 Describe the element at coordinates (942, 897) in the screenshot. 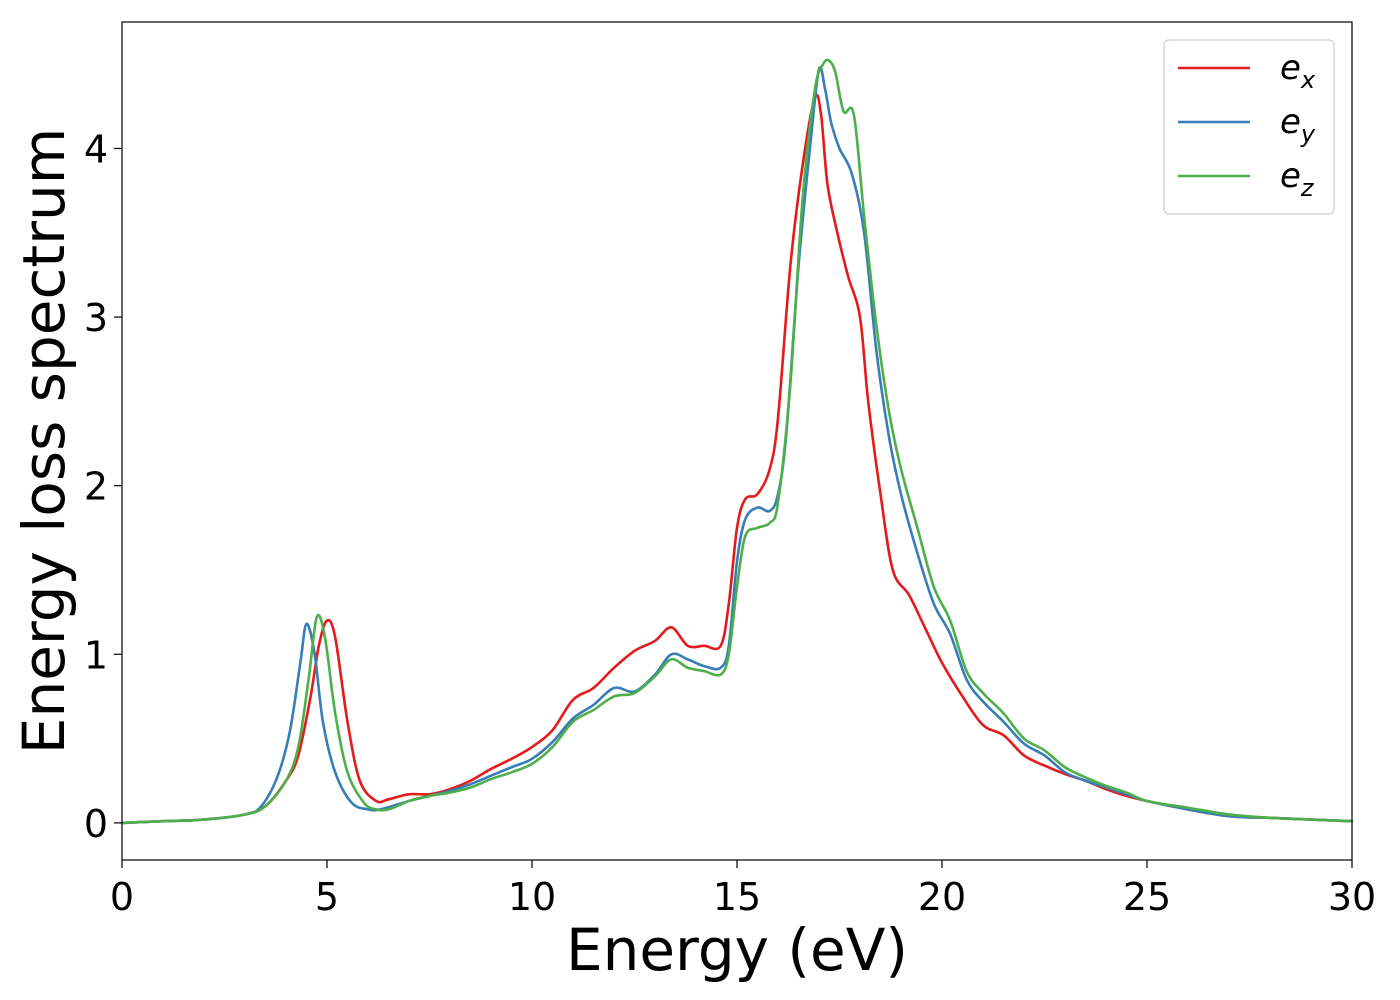

I see `x-tick-label: 20` at that location.